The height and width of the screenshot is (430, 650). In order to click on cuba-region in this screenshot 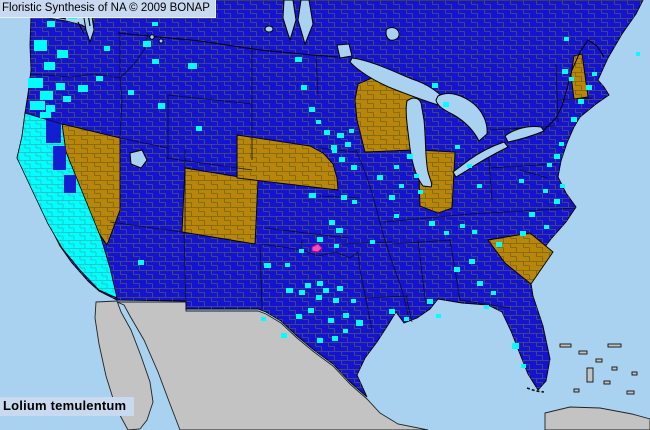, I will do `click(597, 418)`.